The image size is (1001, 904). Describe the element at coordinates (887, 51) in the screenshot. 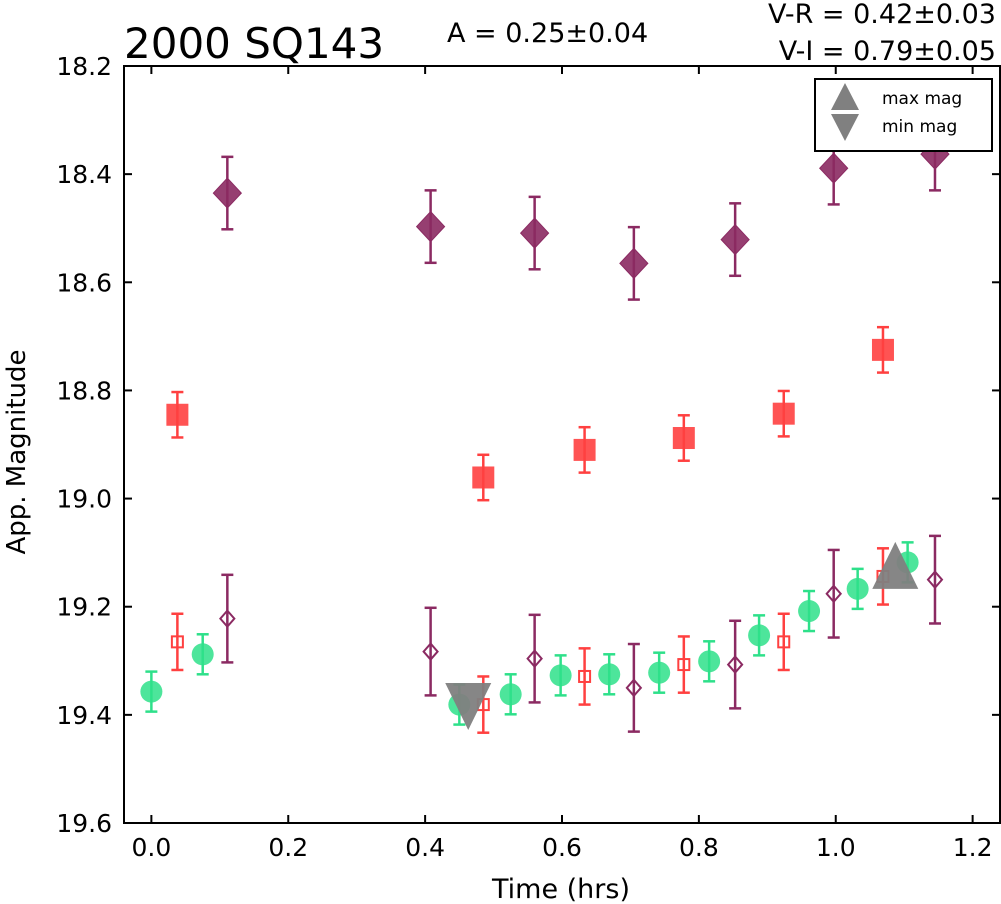

I see `color-index-vi: V-I = 0.79±0.05` at that location.